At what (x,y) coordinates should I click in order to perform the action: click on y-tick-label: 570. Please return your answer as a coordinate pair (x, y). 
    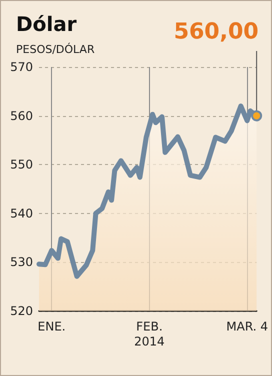
    Looking at the image, I should click on (21, 67).